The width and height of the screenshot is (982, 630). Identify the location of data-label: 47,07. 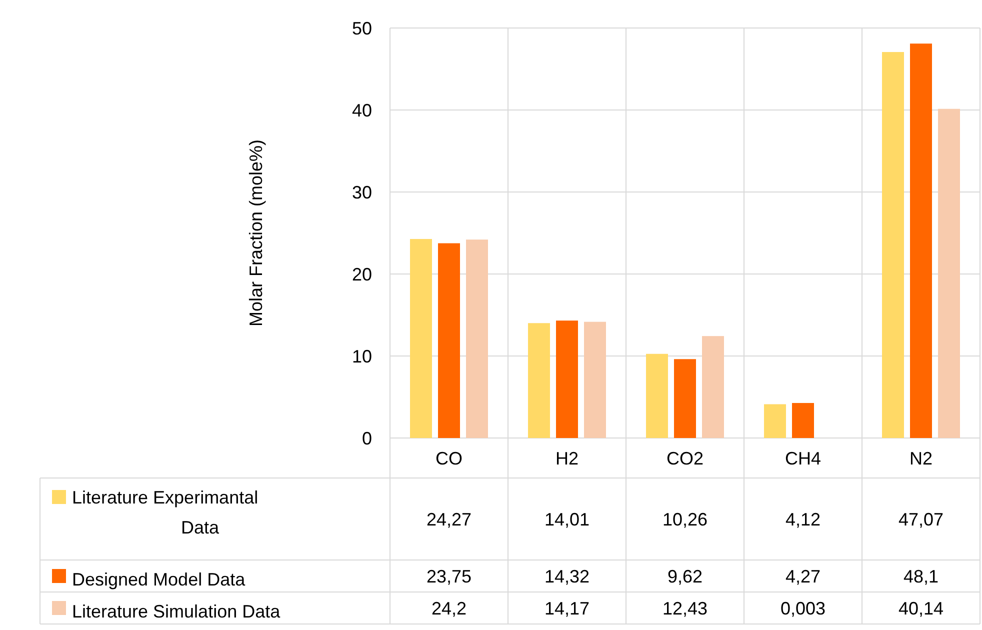
(921, 519).